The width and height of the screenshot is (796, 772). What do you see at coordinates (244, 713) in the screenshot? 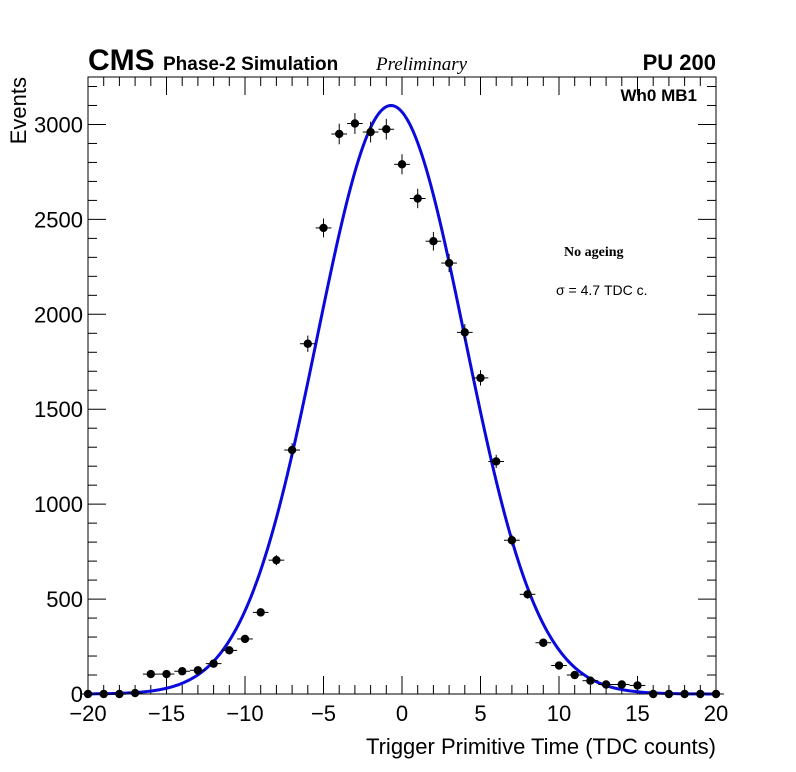
I see `x-tick-label: −10` at bounding box center [244, 713].